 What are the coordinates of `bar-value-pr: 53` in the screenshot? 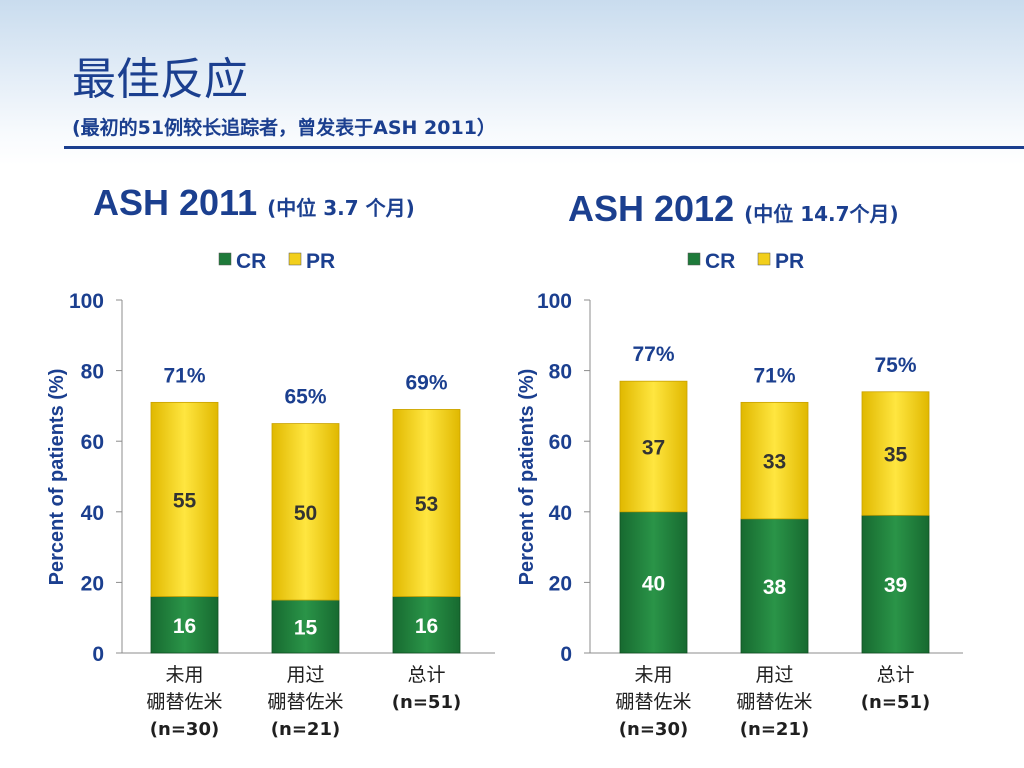 It's located at (426, 504).